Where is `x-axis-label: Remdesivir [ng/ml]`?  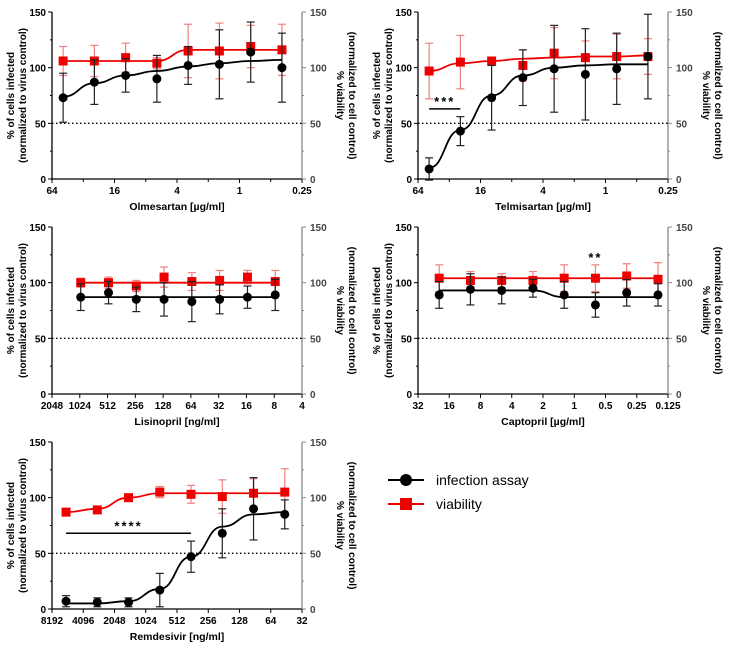
x-axis-label: Remdesivir [ng/ml] is located at coordinates (177, 637).